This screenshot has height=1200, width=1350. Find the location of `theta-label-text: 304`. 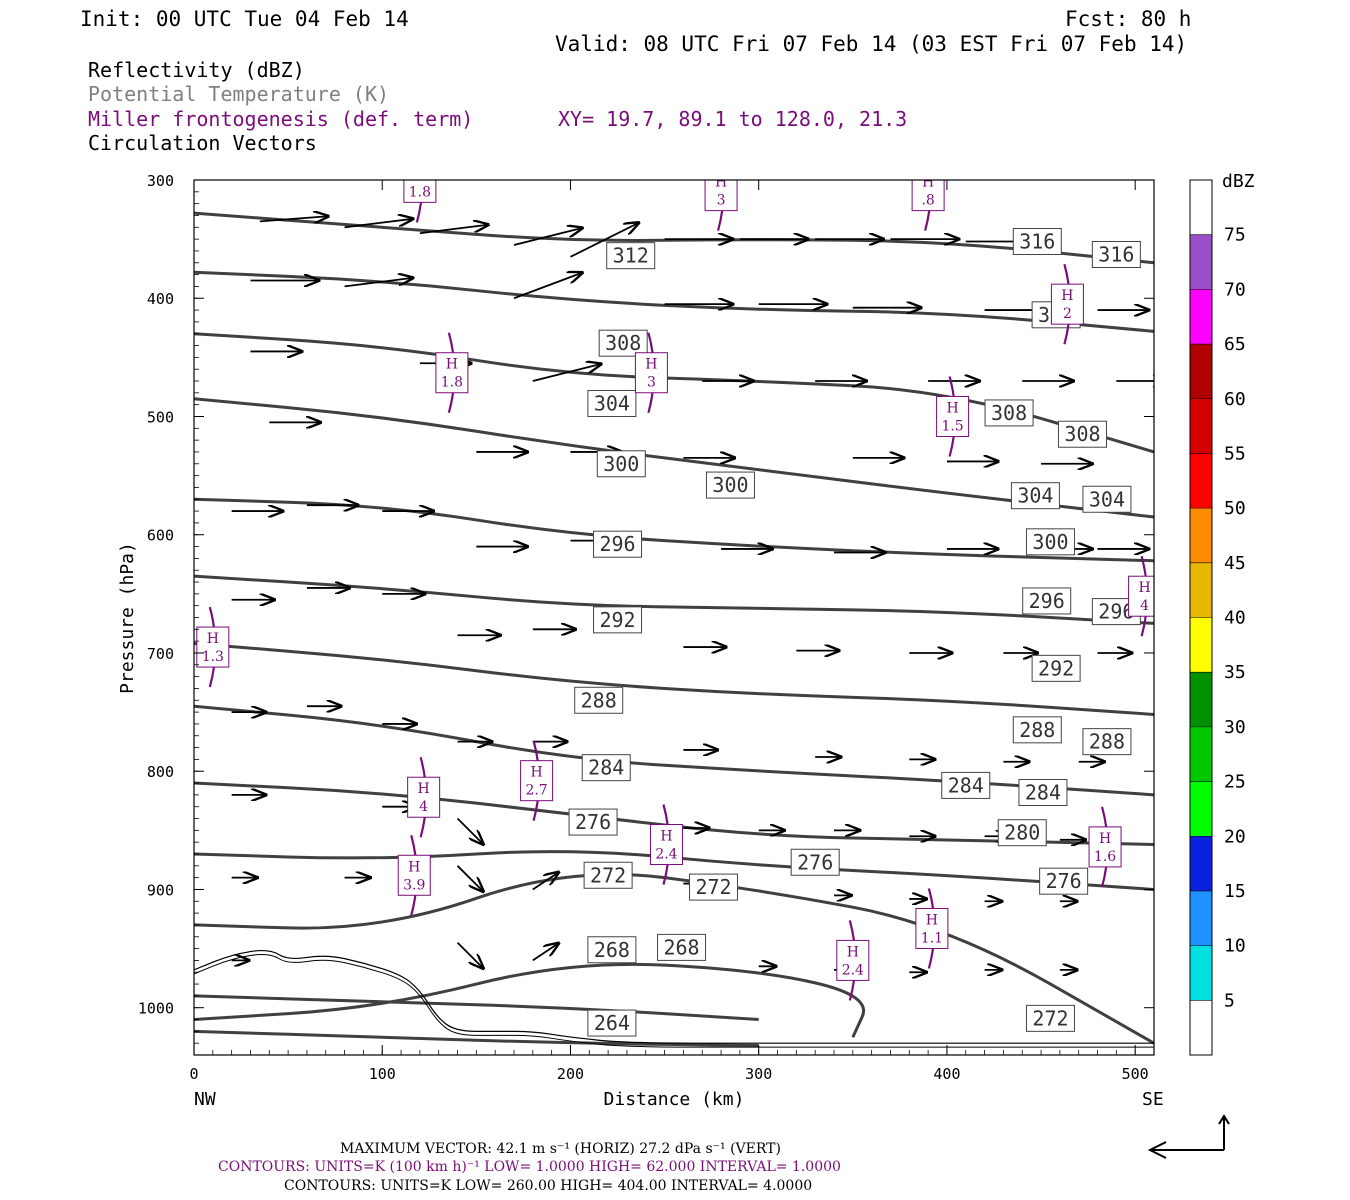

theta-label-text: 304 is located at coordinates (1035, 496).